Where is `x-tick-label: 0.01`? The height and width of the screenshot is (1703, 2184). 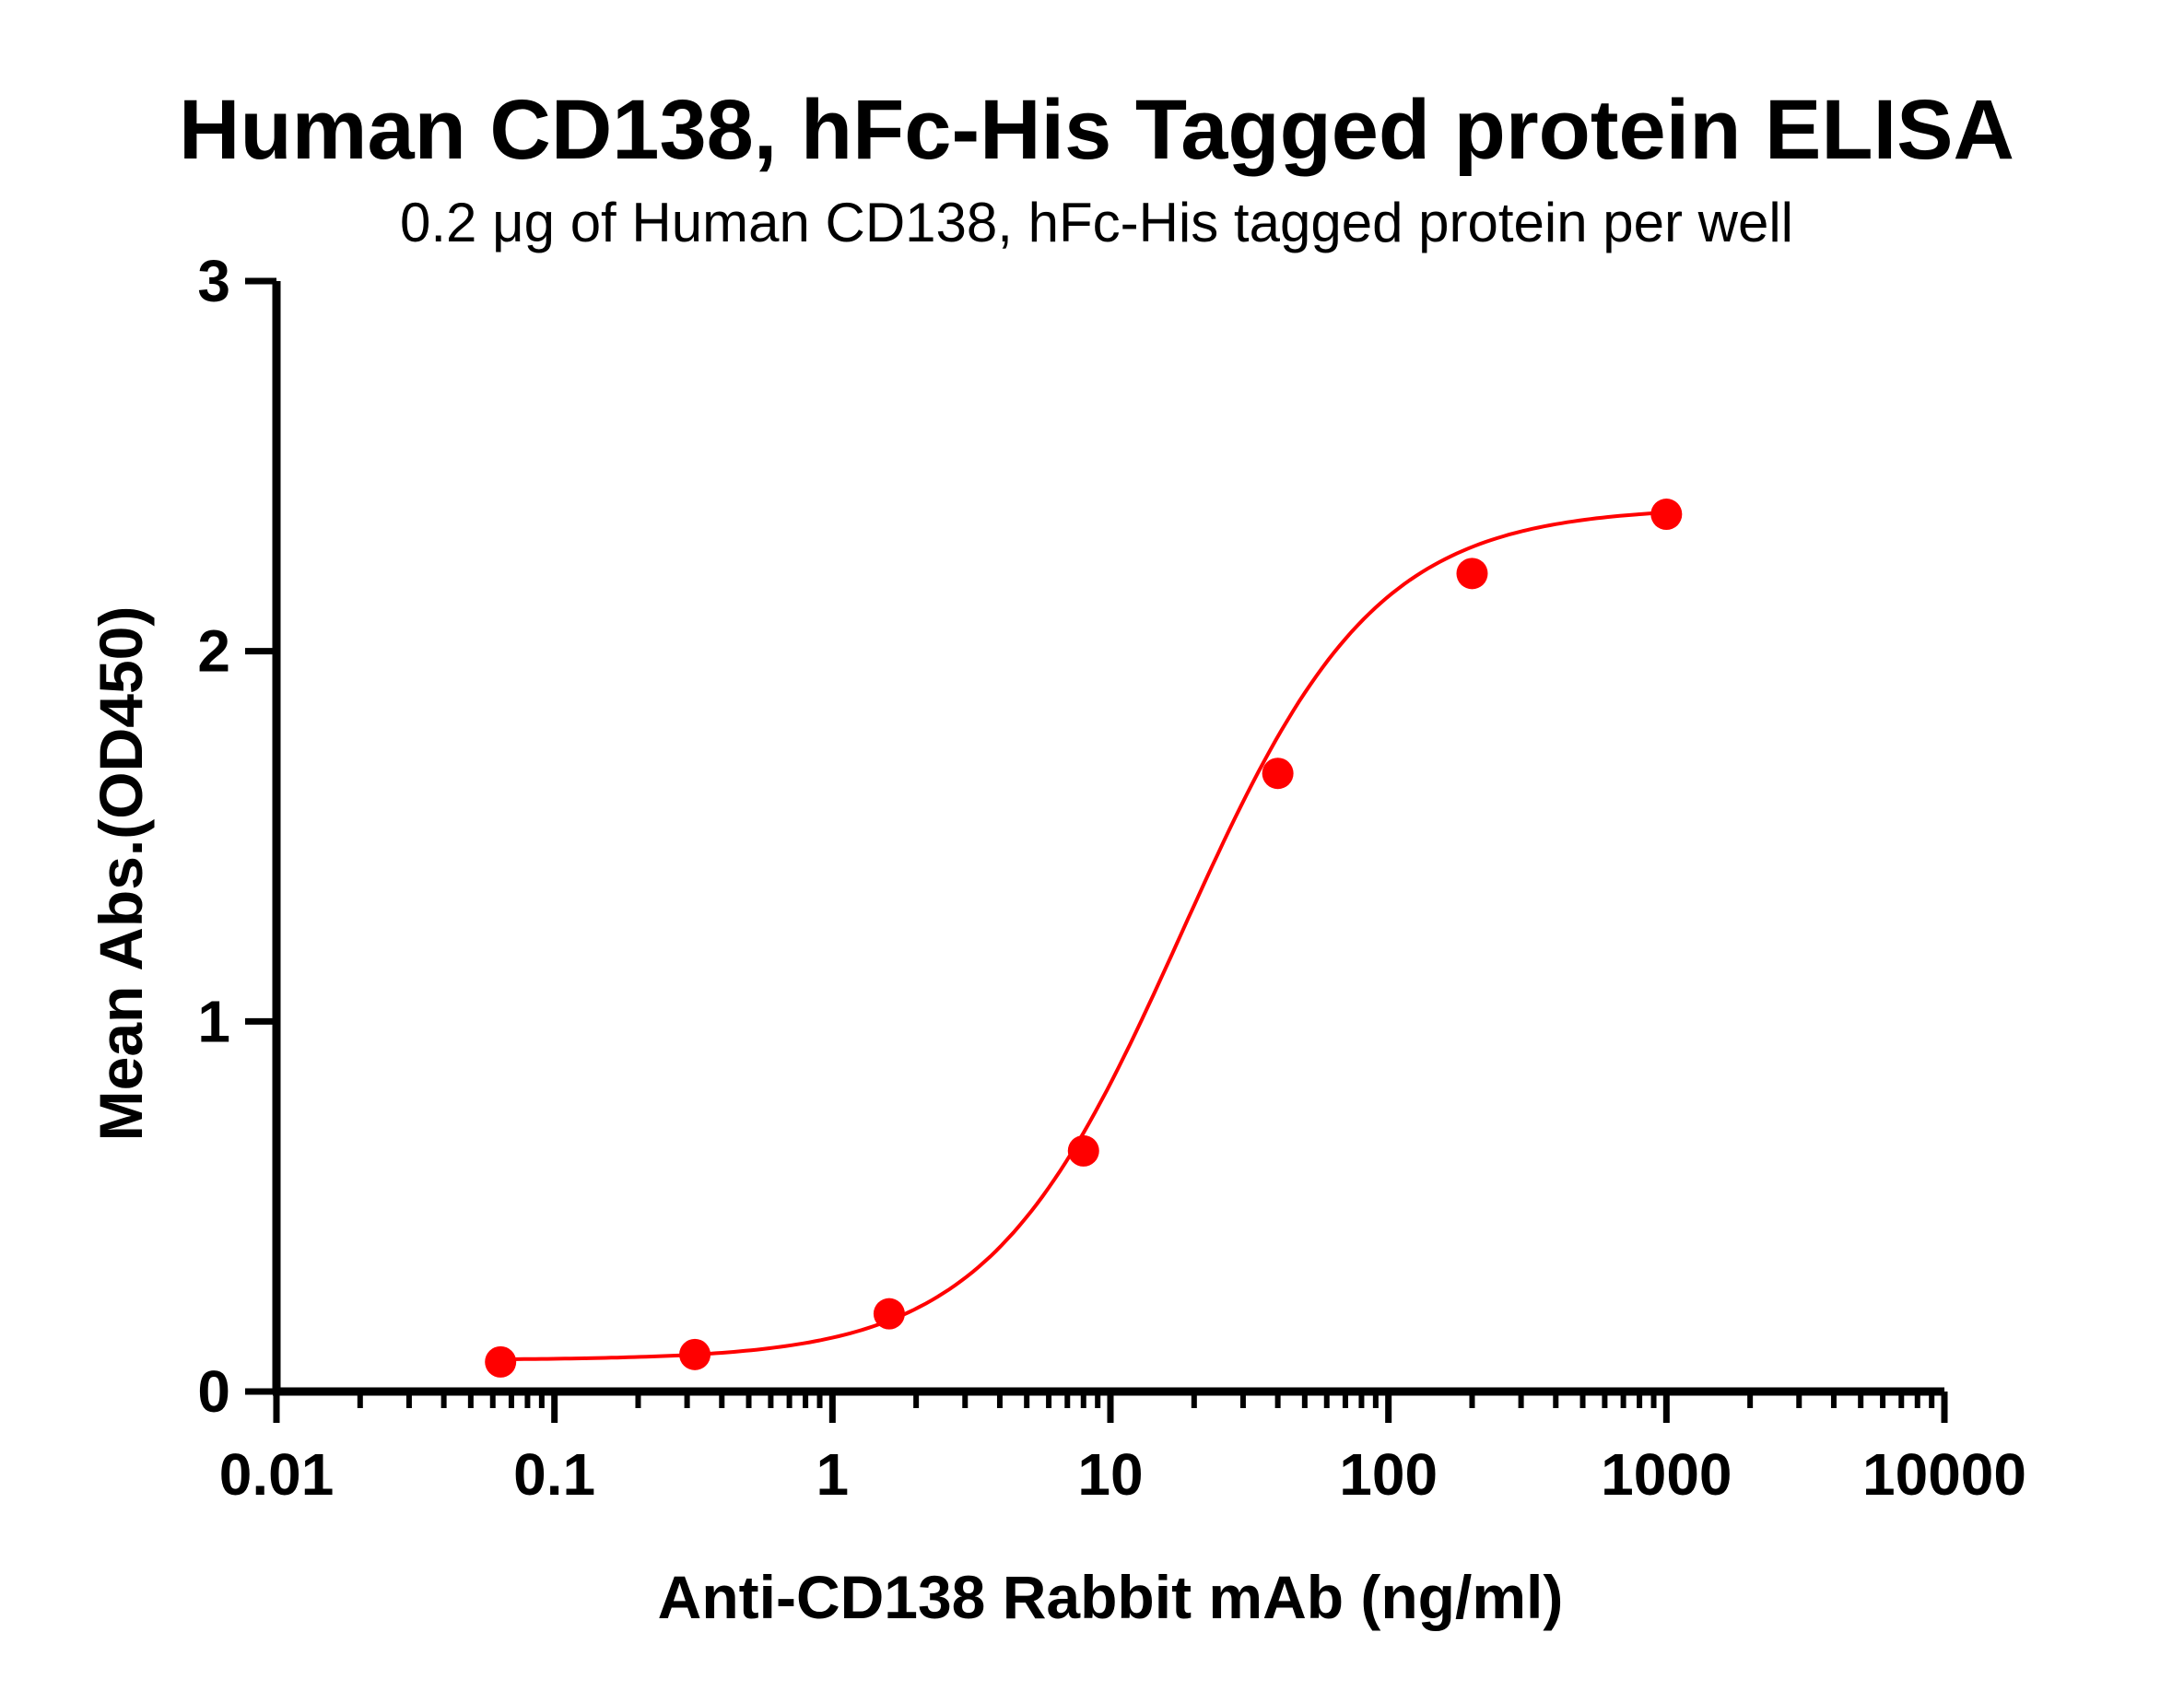 x-tick-label: 0.01 is located at coordinates (277, 1474).